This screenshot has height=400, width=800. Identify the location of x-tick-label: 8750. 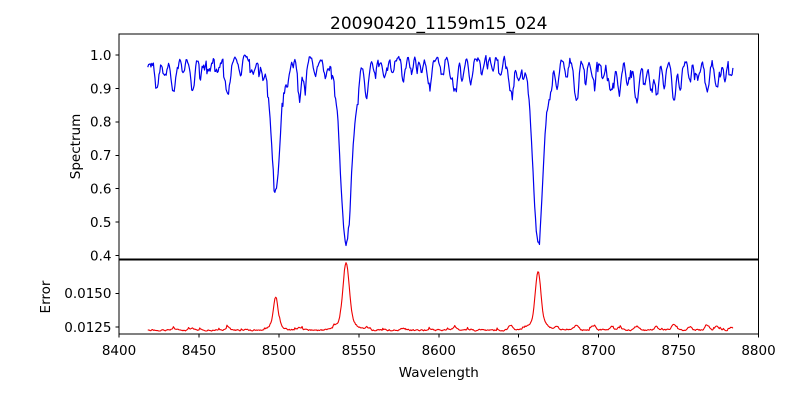
(678, 351).